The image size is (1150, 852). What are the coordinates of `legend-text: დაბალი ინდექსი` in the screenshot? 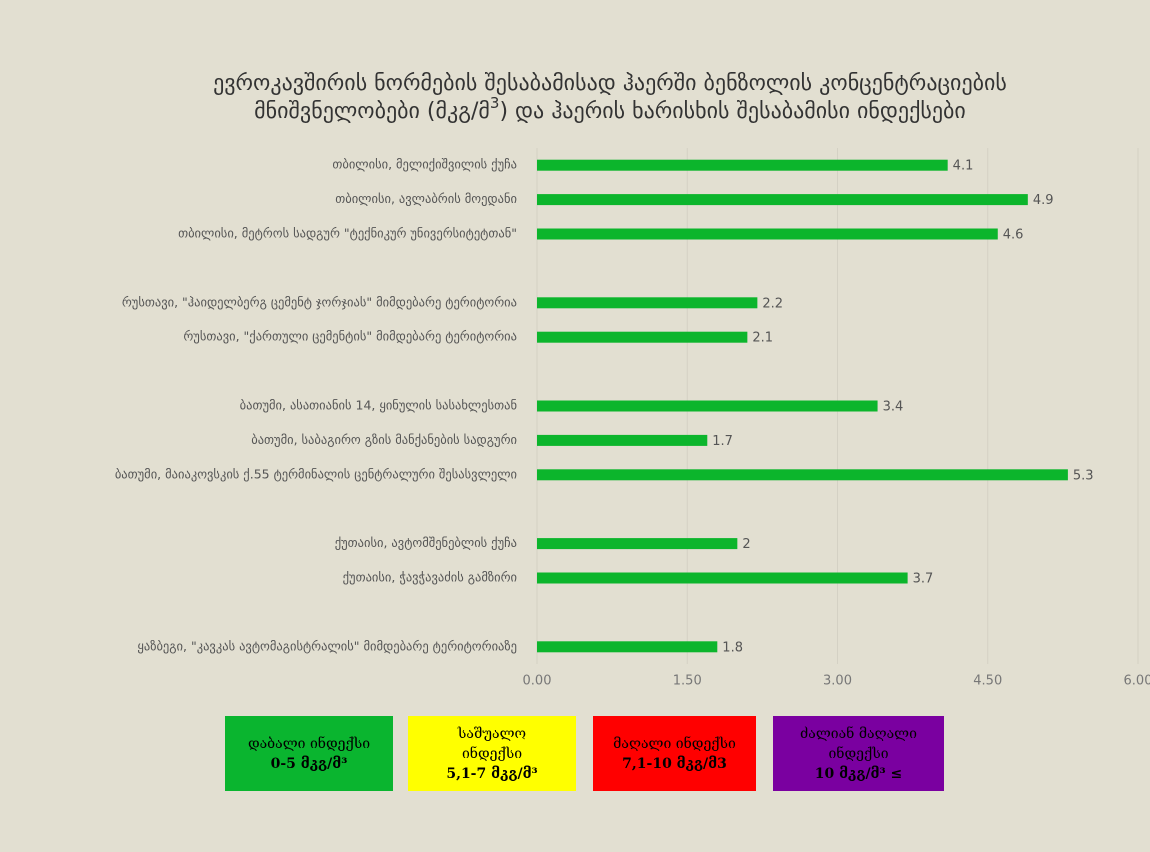 It's located at (309, 743).